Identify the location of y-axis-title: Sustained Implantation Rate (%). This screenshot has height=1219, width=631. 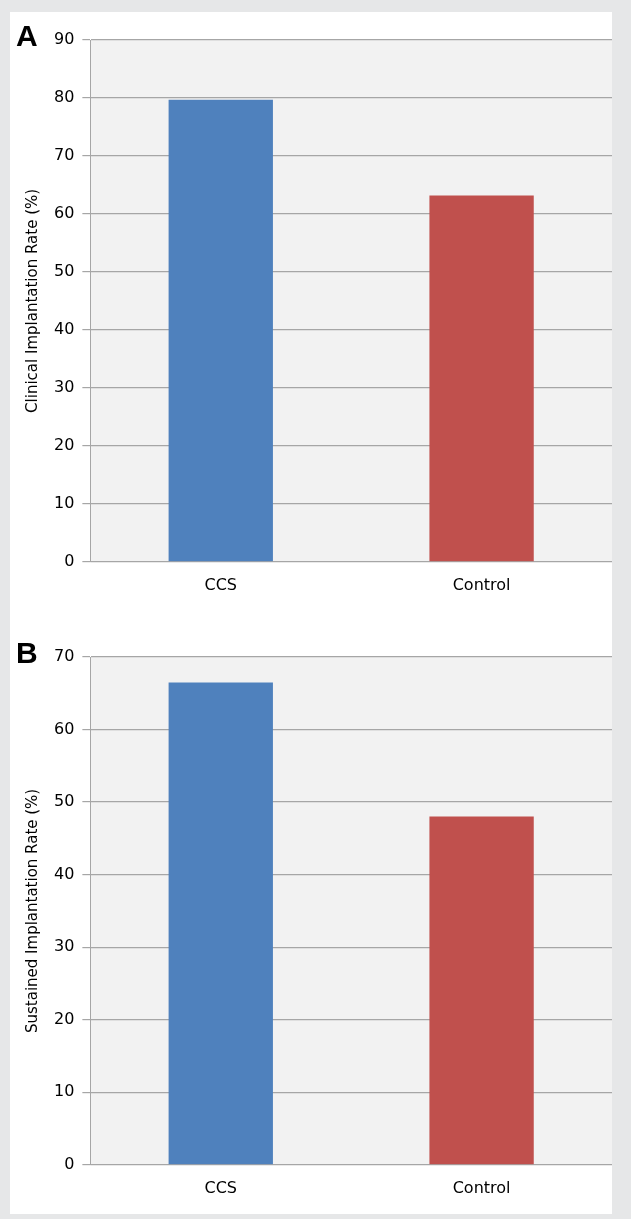
(31, 911).